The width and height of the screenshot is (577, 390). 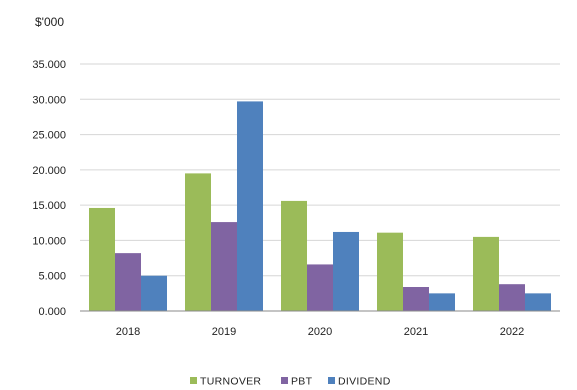 I want to click on bar-pbt-2018, so click(x=128, y=282).